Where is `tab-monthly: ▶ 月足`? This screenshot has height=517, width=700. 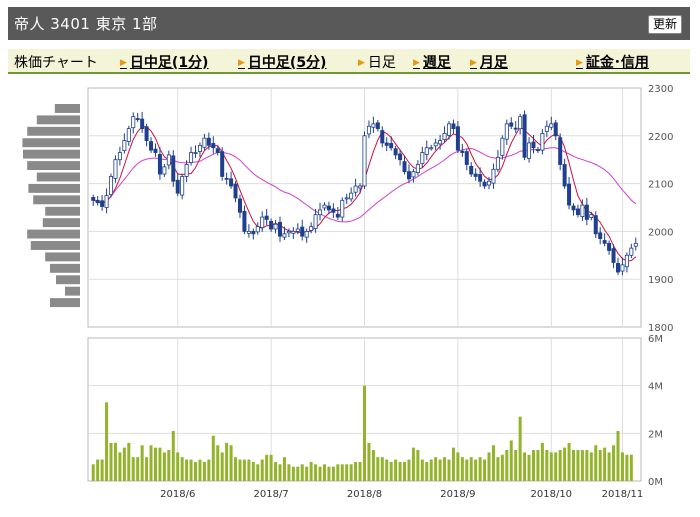 tab-monthly: ▶ 月足 is located at coordinates (489, 63).